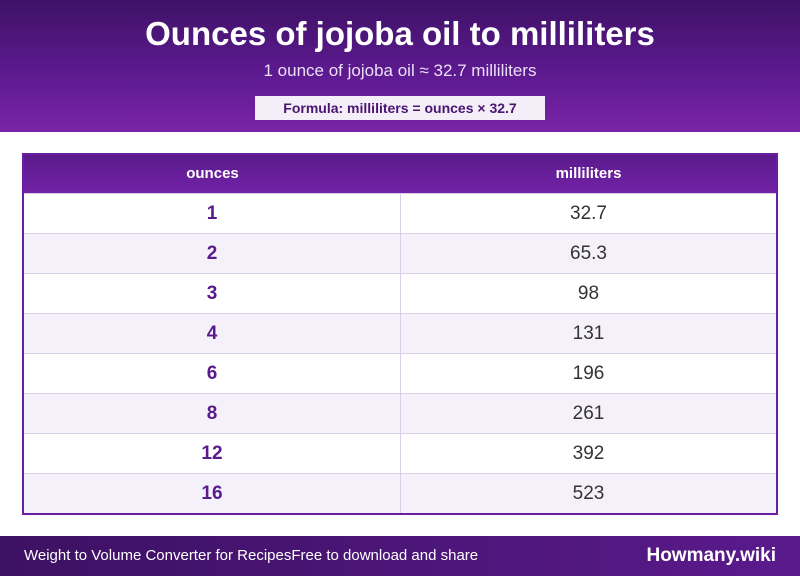  What do you see at coordinates (212, 293) in the screenshot?
I see `ounces-cell: 3` at bounding box center [212, 293].